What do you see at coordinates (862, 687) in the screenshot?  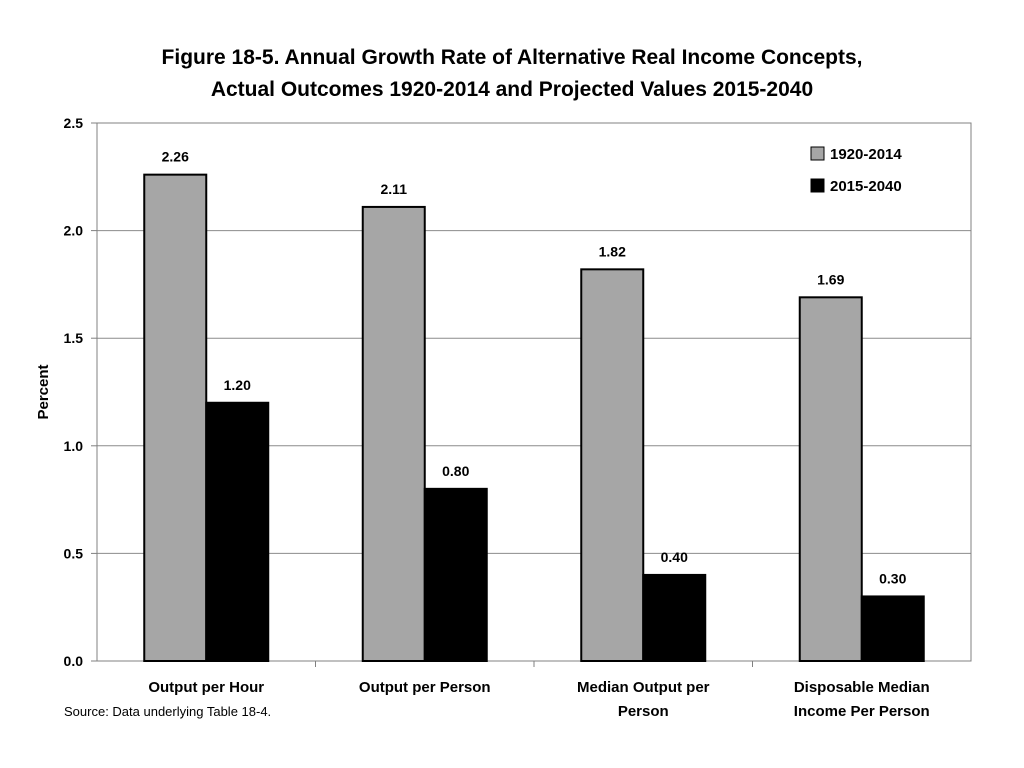 I see `x-category-label: Disposable Median` at bounding box center [862, 687].